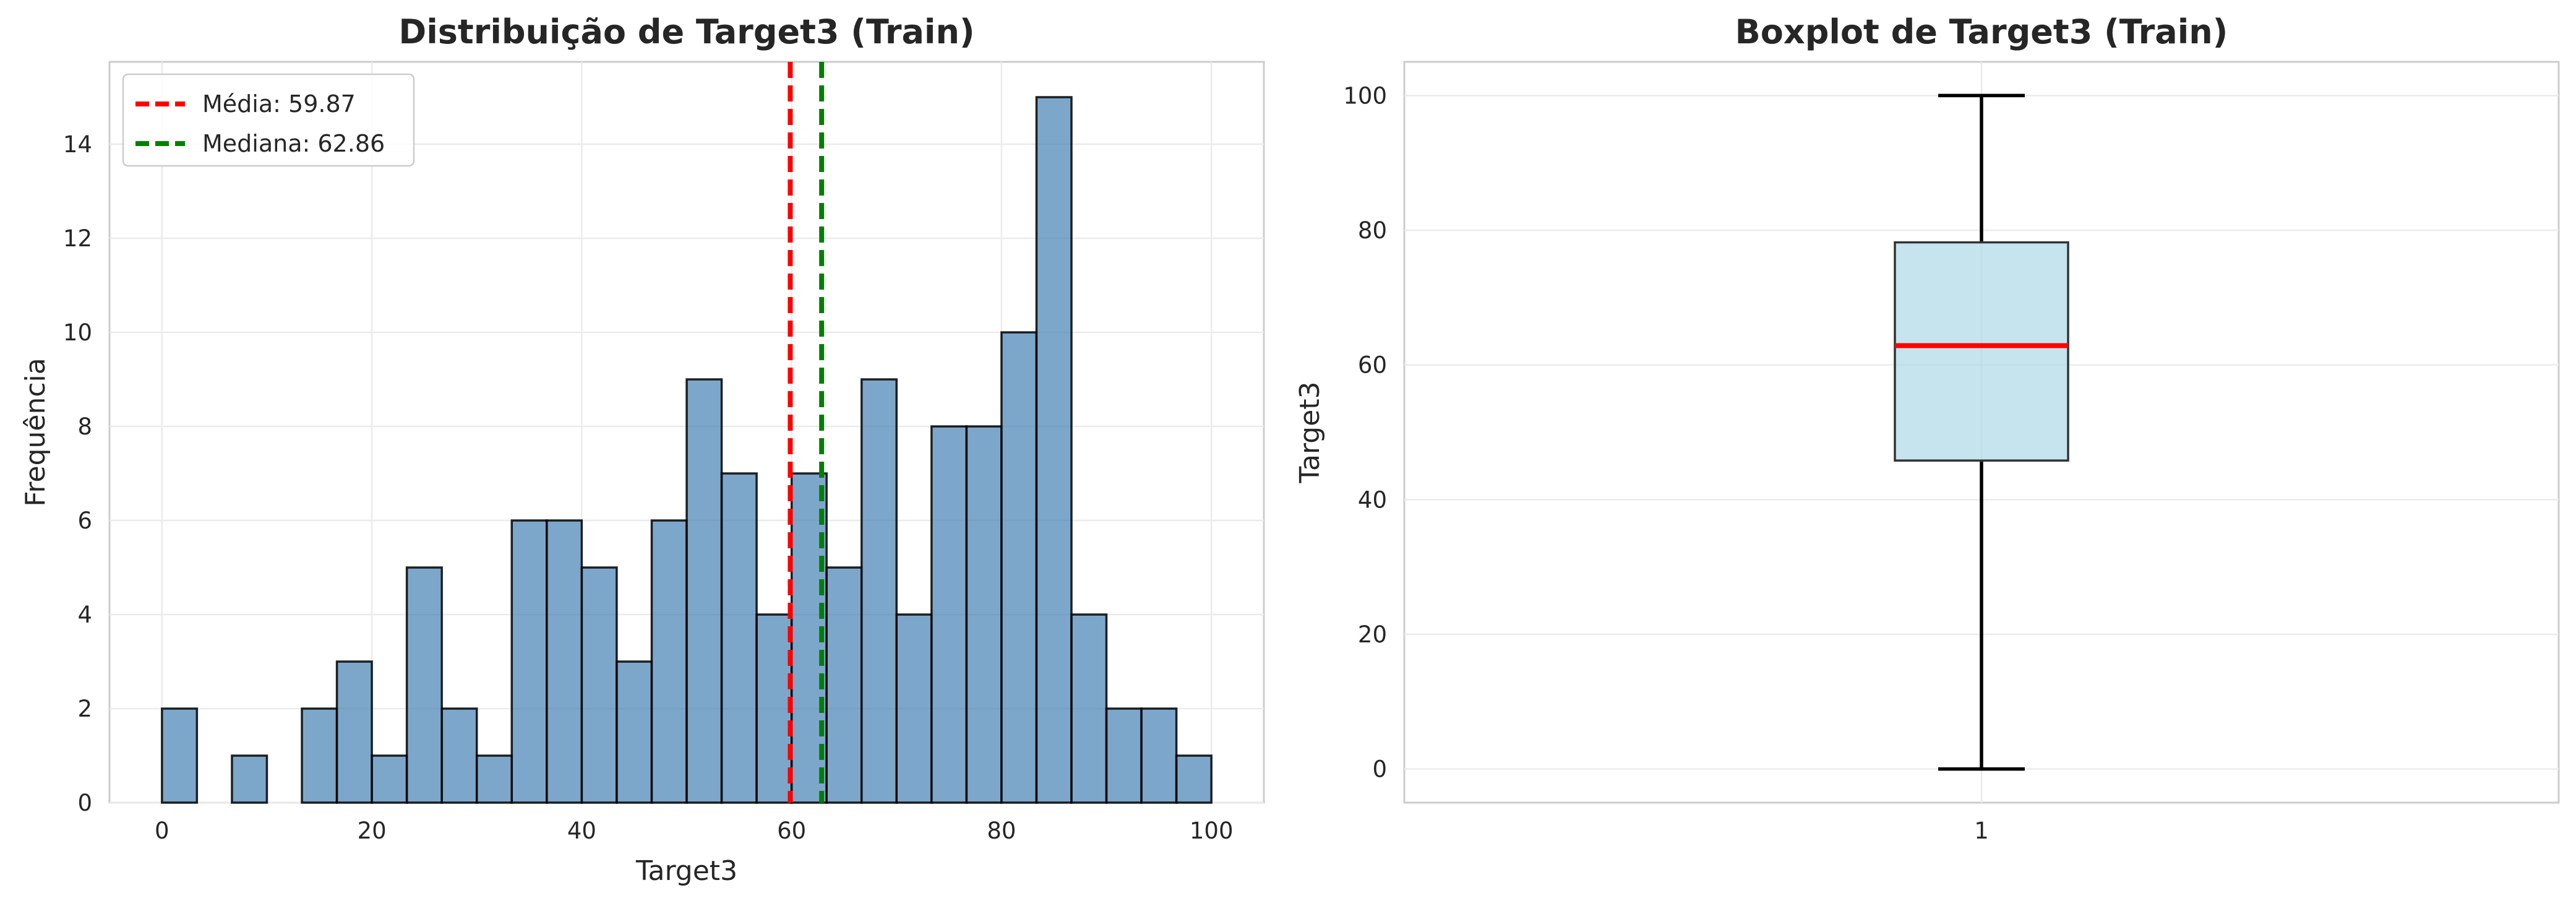 This screenshot has width=2576, height=906. Describe the element at coordinates (77, 238) in the screenshot. I see `y-tick-label: 12` at that location.